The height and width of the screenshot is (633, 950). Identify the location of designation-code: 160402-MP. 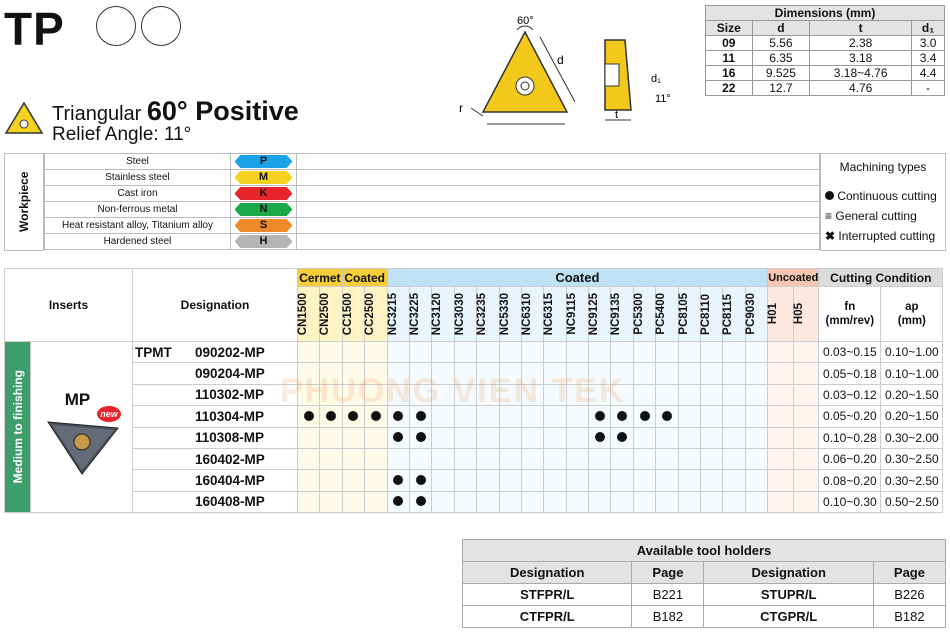
(230, 459).